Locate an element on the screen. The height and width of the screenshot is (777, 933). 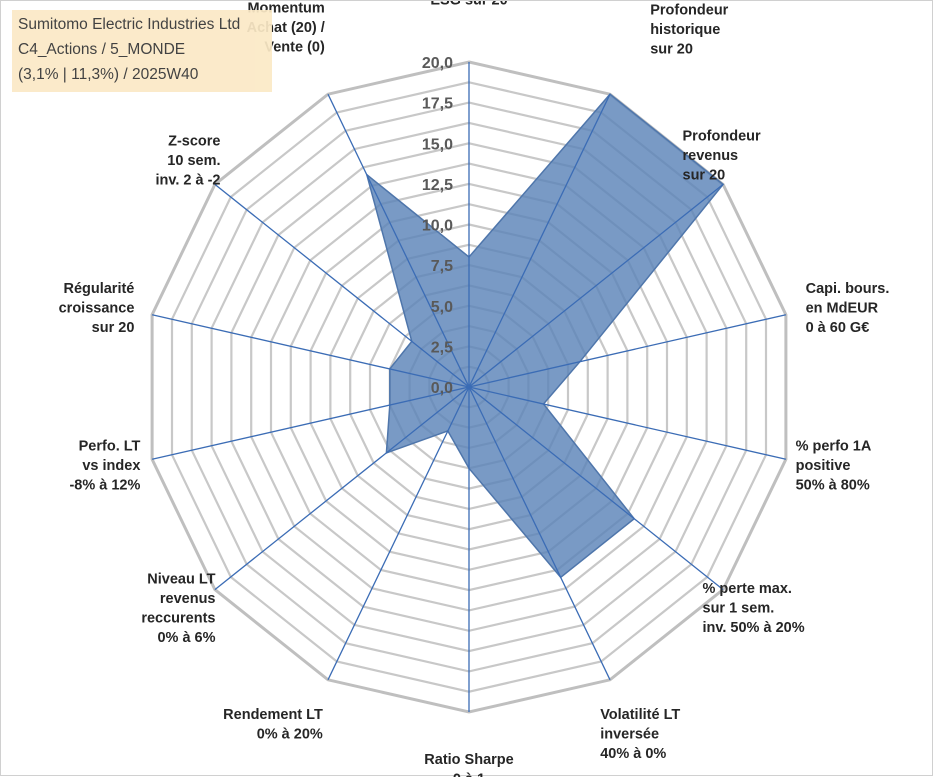
axis-label-line: Régularité is located at coordinates (98, 289).